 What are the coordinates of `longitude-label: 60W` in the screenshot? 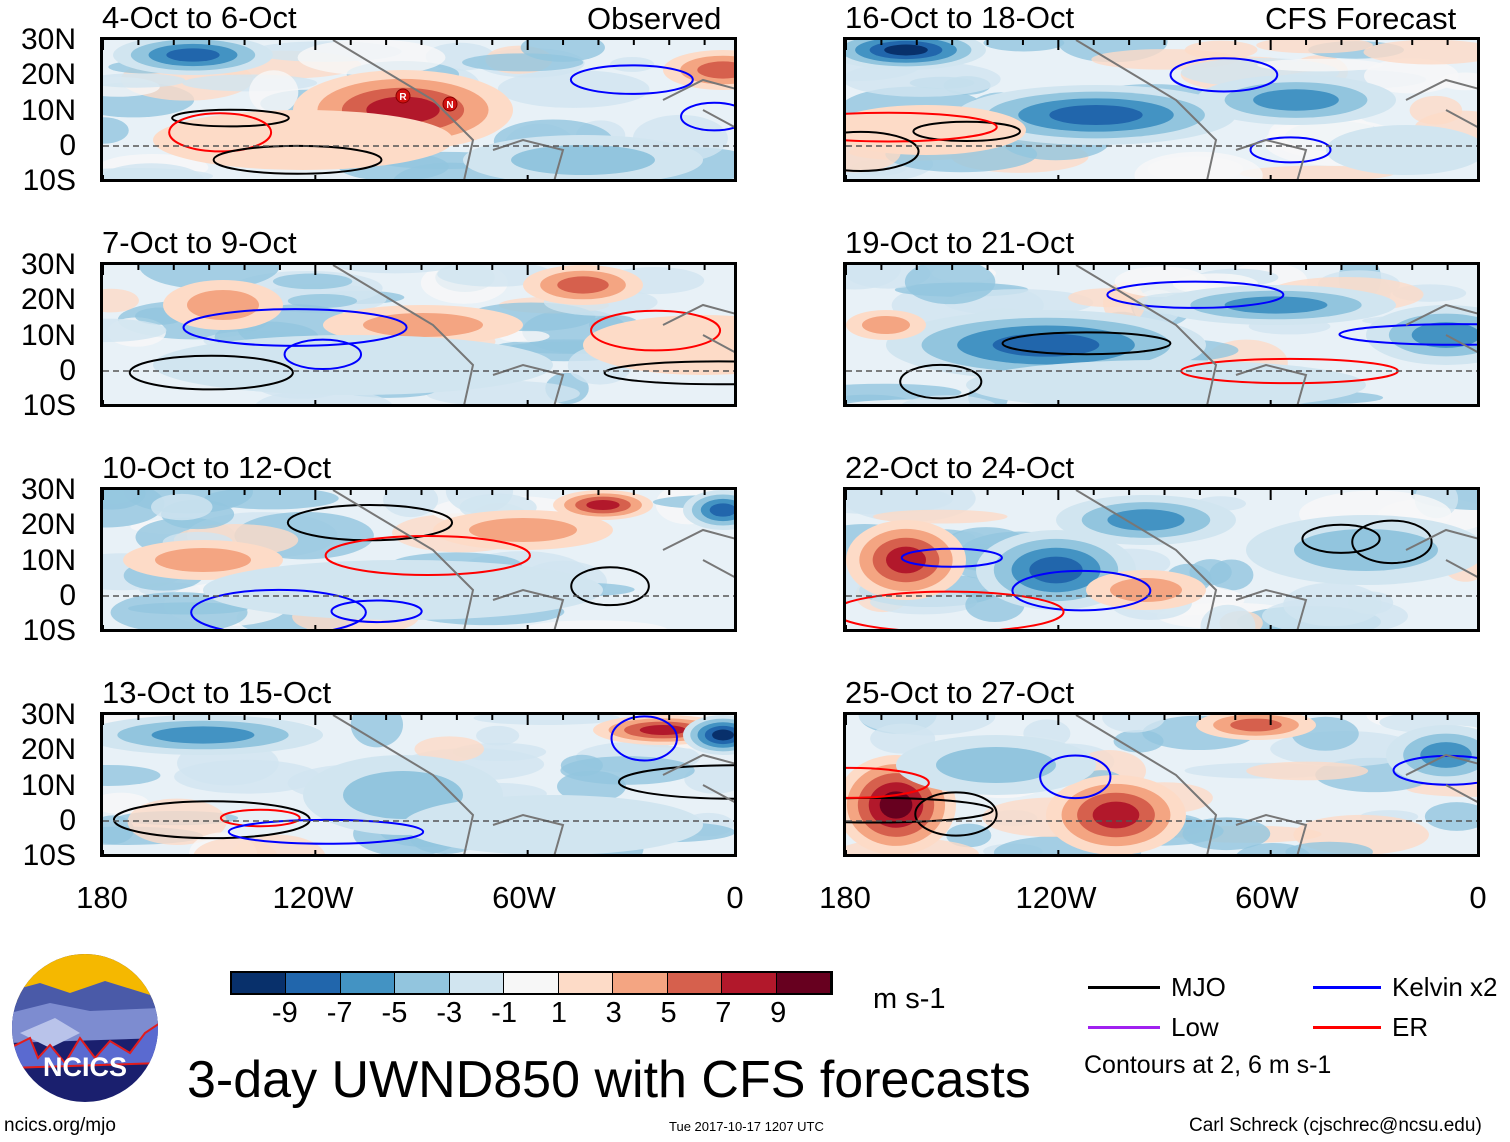 It's located at (1267, 897).